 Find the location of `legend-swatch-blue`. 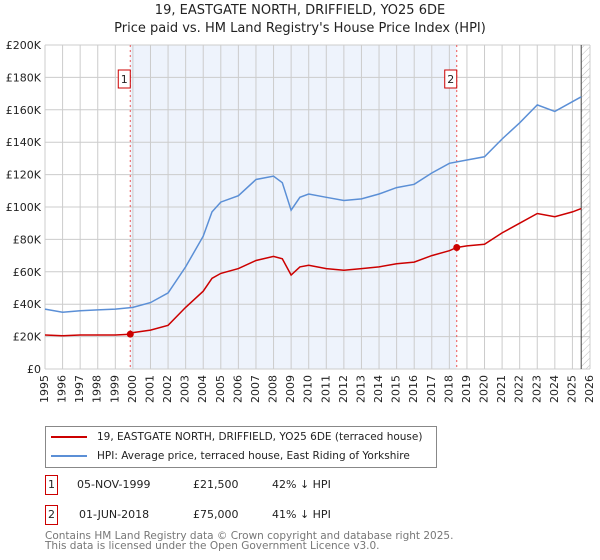

legend-swatch-blue is located at coordinates (69, 456).